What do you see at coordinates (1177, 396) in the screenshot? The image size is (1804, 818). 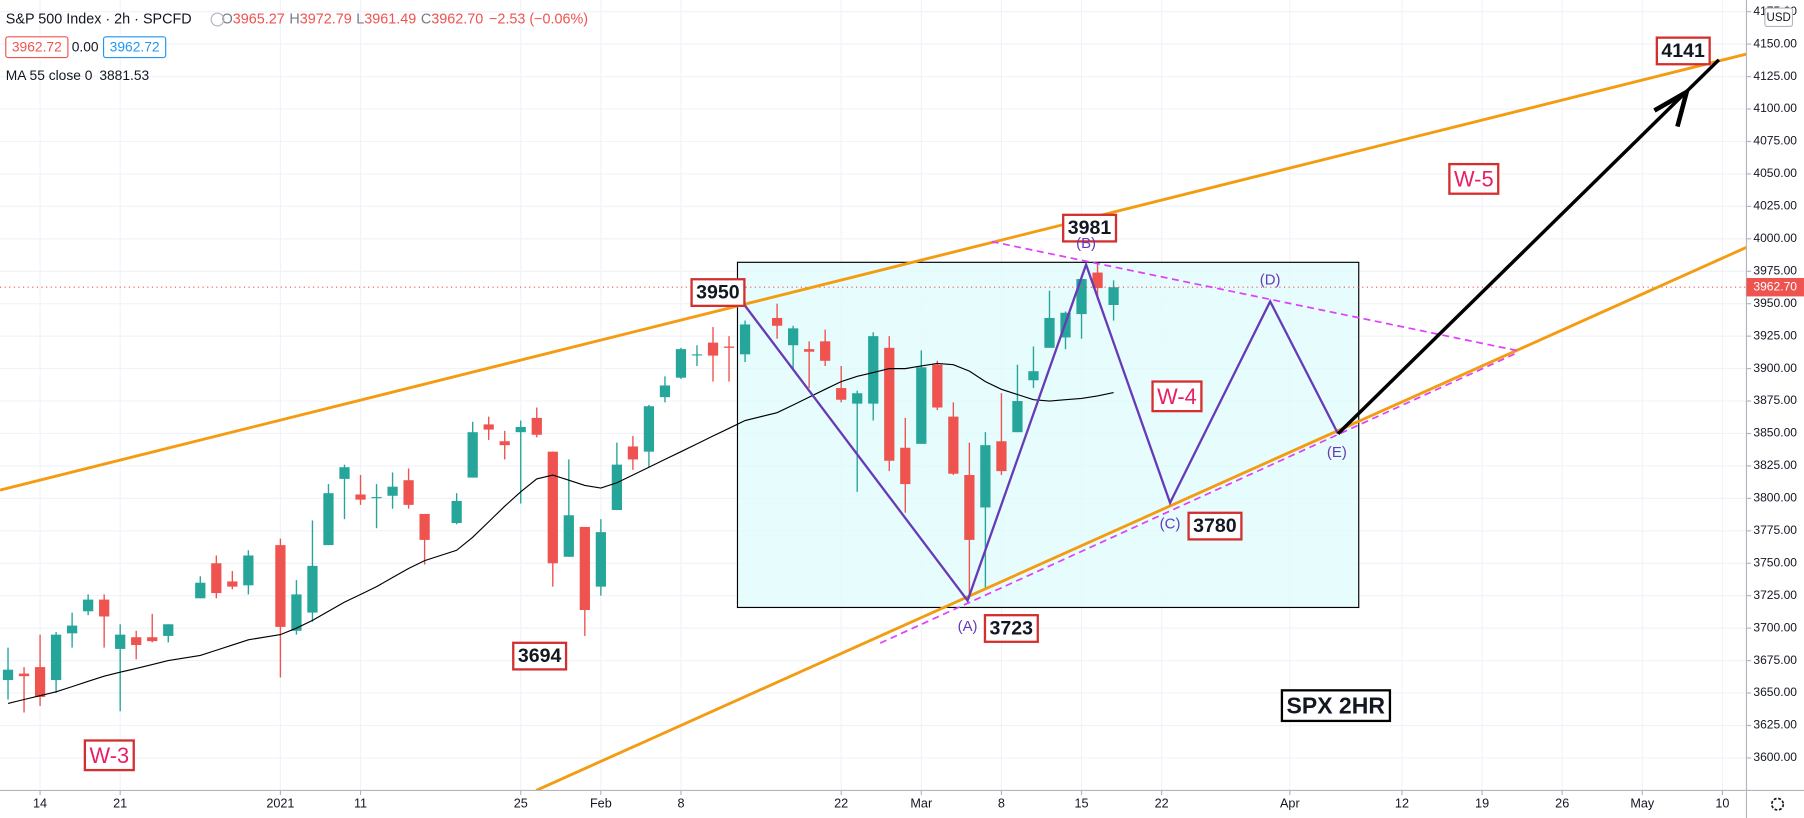 I see `wave-label: W-4` at bounding box center [1177, 396].